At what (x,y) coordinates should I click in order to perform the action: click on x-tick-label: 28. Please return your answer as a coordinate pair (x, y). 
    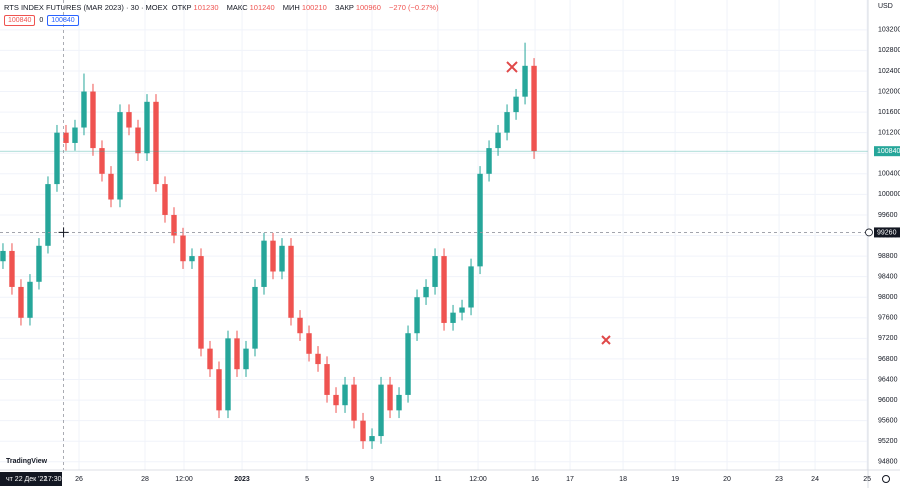
    Looking at the image, I should click on (145, 479).